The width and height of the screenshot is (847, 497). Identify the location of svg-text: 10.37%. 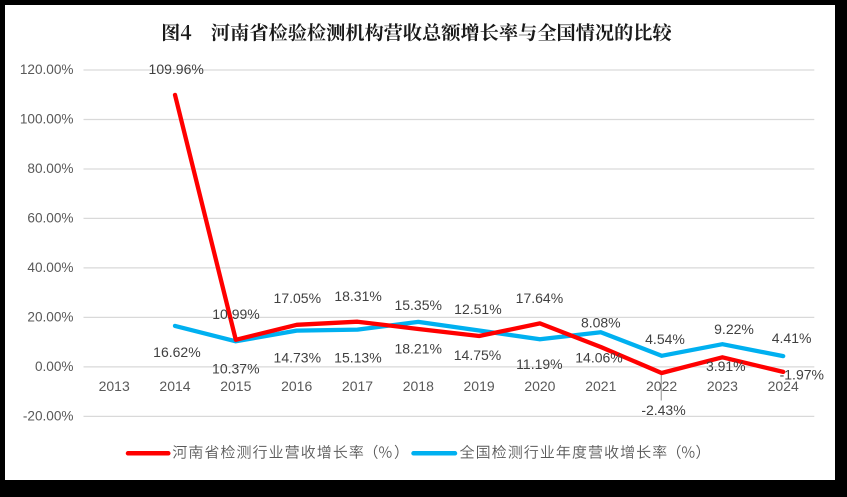
(235, 368).